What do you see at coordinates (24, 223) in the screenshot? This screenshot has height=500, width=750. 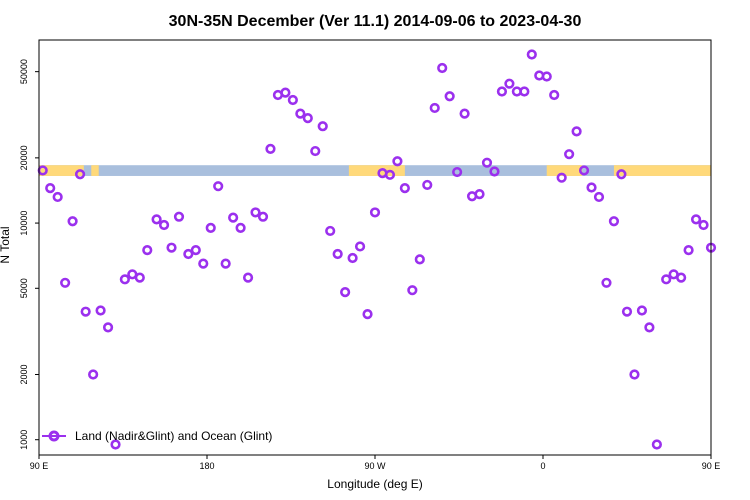 I see `y-tick-label: 10000` at bounding box center [24, 223].